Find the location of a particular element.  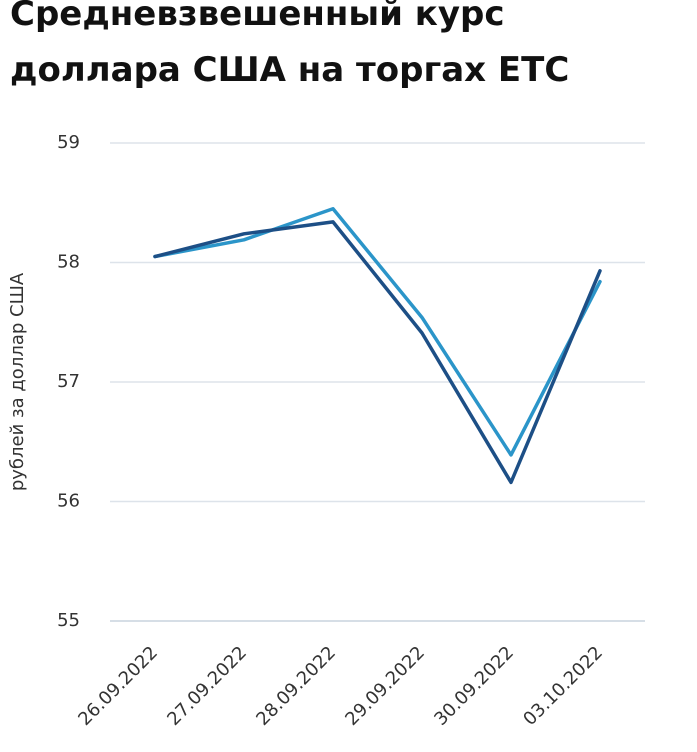

y-tick-label: 59 is located at coordinates (68, 142).